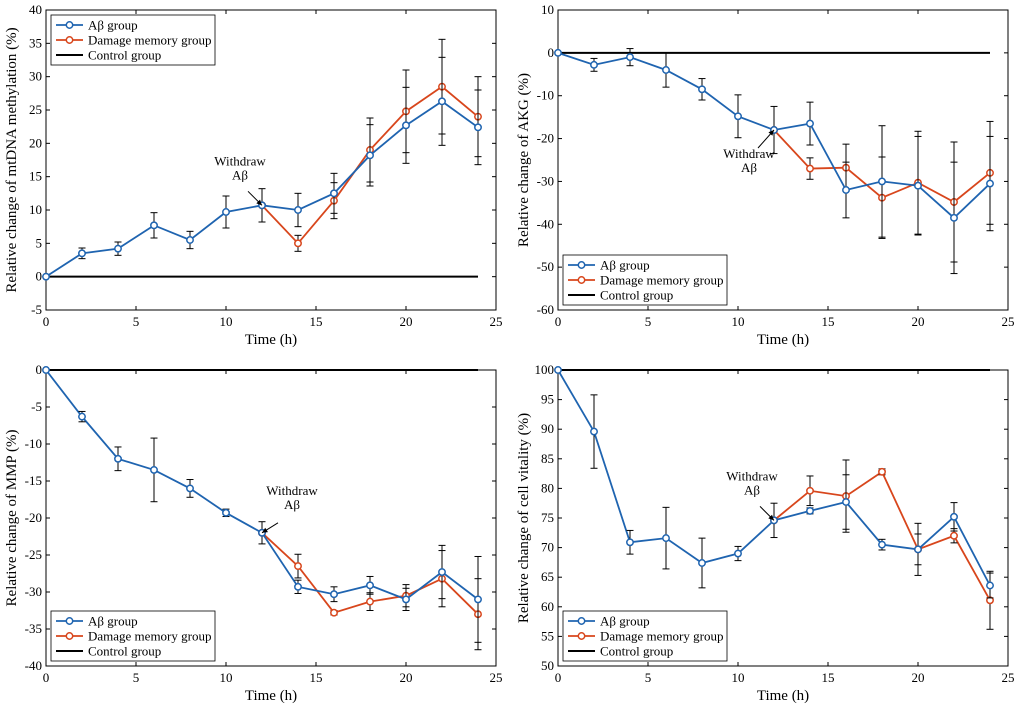 The height and width of the screenshot is (712, 1020). What do you see at coordinates (33, 554) in the screenshot?
I see `y-tick-label: -25` at bounding box center [33, 554].